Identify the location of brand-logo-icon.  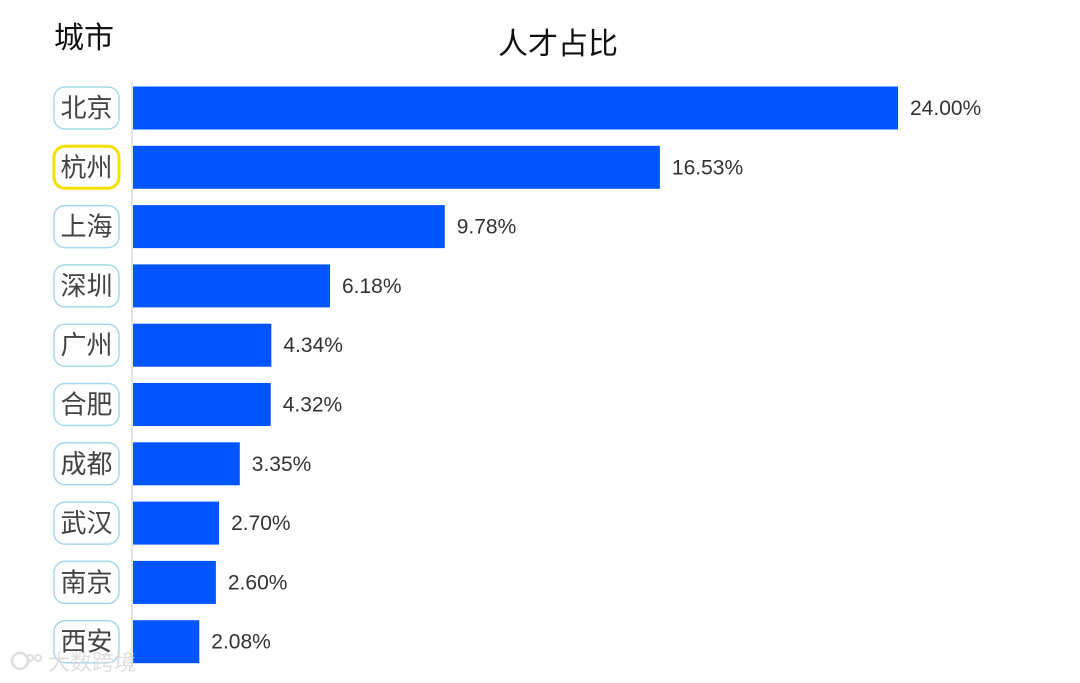
(26, 661).